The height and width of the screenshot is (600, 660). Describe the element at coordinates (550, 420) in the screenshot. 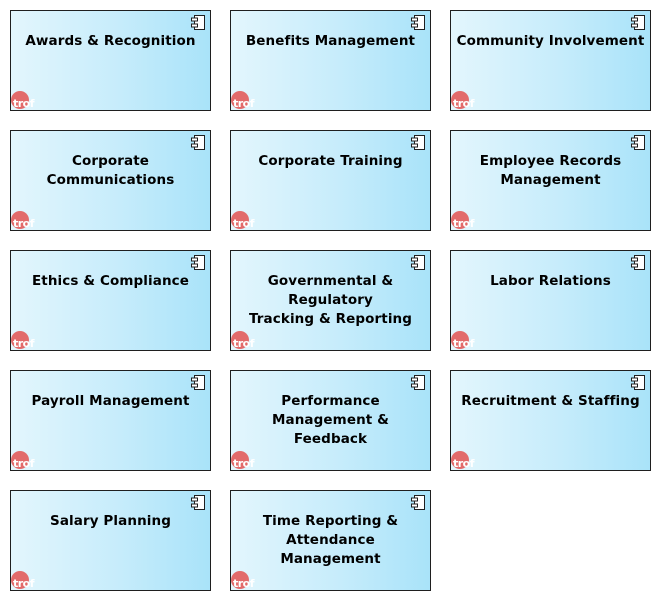

I see `component-box-12: Recruitment & Staffing trof` at that location.